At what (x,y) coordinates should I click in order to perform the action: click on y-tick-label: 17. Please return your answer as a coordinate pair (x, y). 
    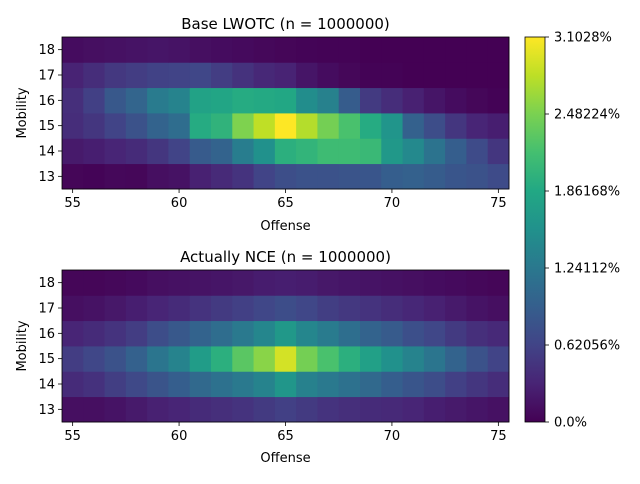
    Looking at the image, I should click on (46, 76).